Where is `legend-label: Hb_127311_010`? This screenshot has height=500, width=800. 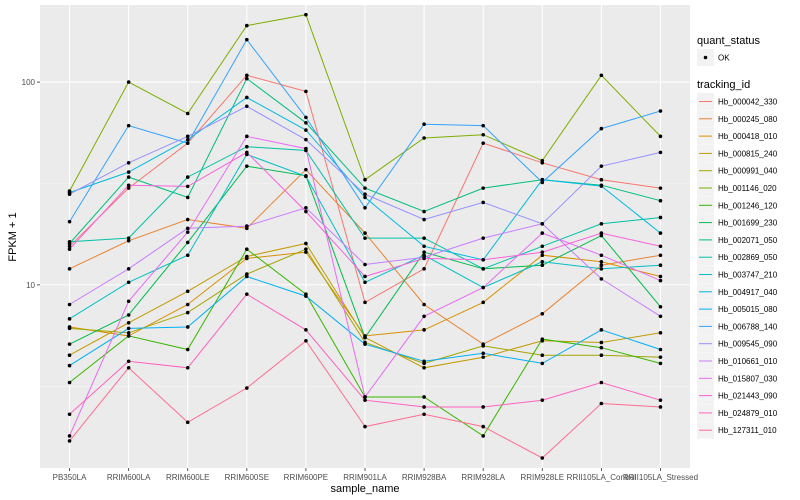 legend-label: Hb_127311_010 is located at coordinates (747, 430).